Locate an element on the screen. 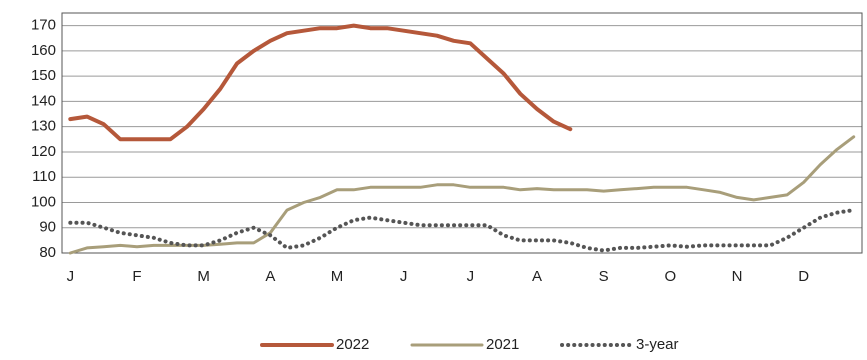 The height and width of the screenshot is (360, 867). x-tick-label: N is located at coordinates (737, 276).